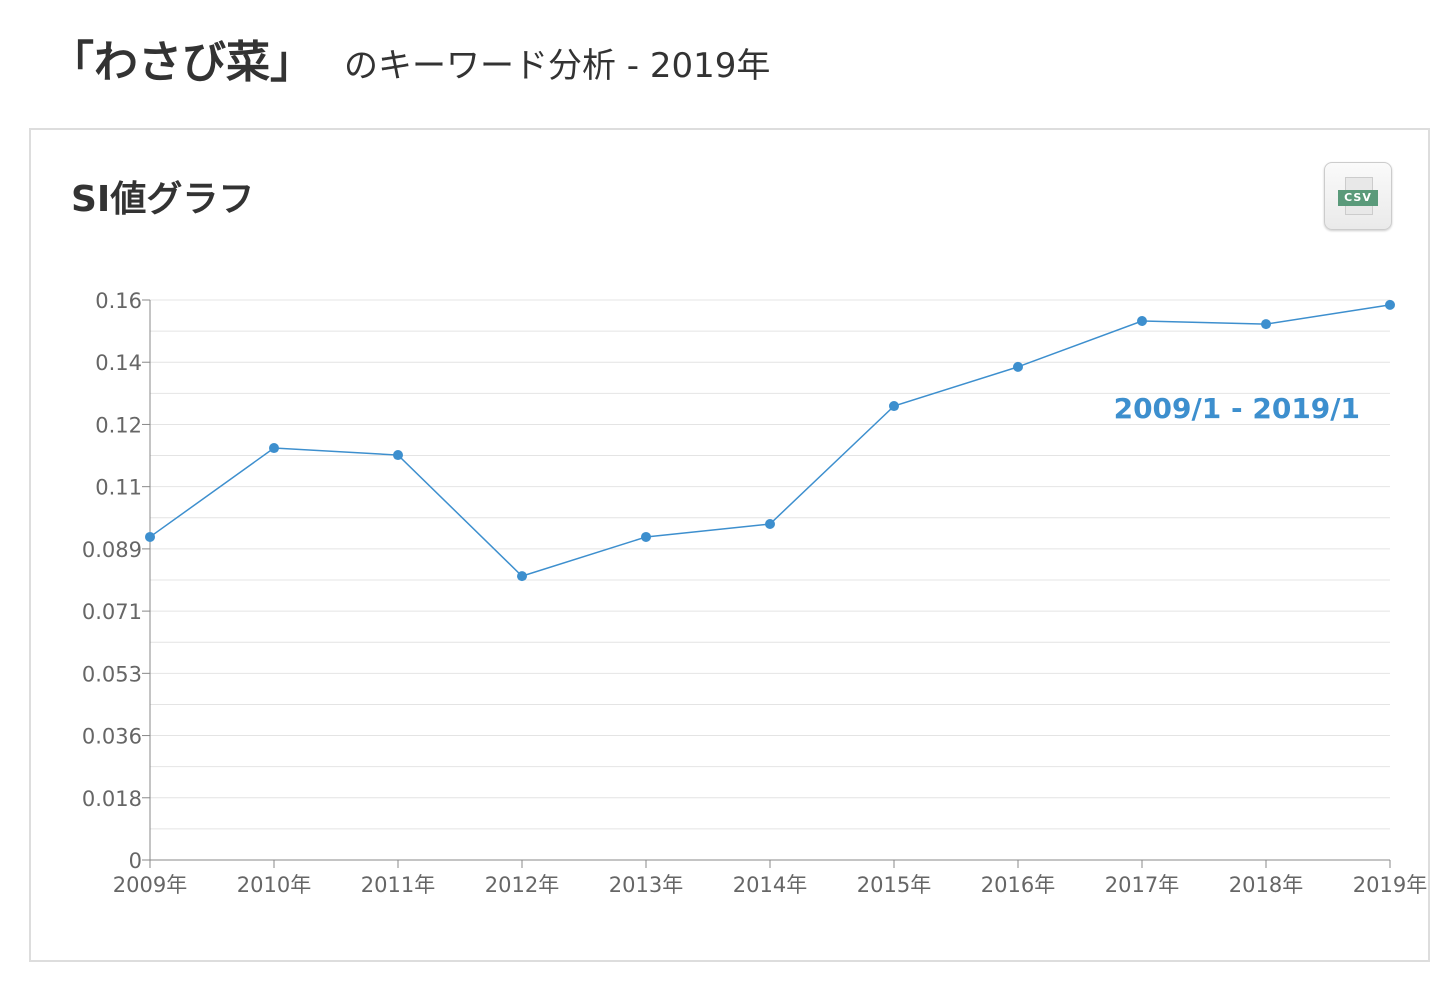  Describe the element at coordinates (118, 363) in the screenshot. I see `y-tick-label: 0.14` at that location.